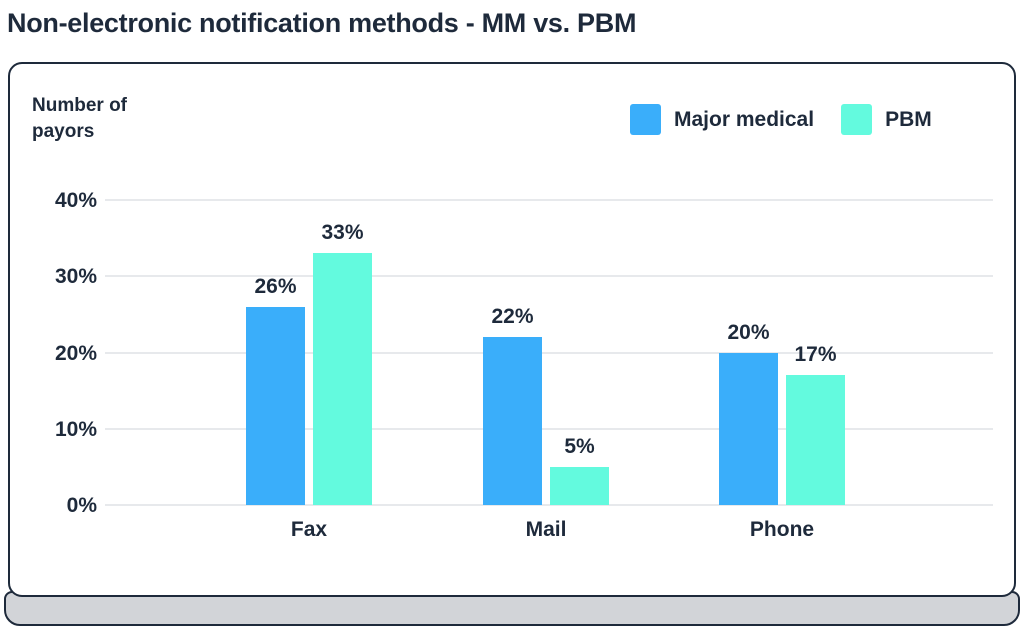 This screenshot has width=1024, height=633. What do you see at coordinates (309, 529) in the screenshot?
I see `category-label-fax: Fax` at bounding box center [309, 529].